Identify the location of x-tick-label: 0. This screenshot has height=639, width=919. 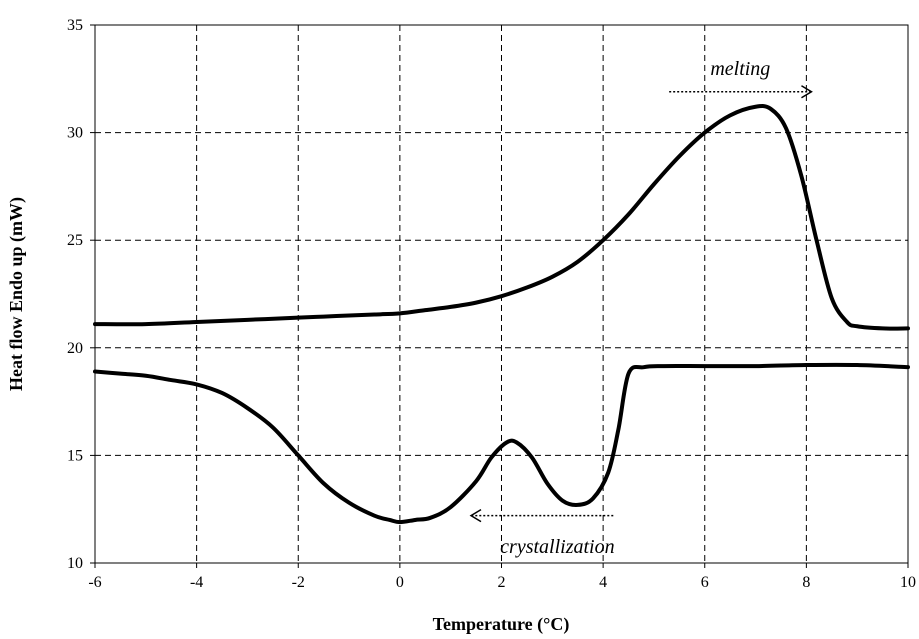
(400, 582).